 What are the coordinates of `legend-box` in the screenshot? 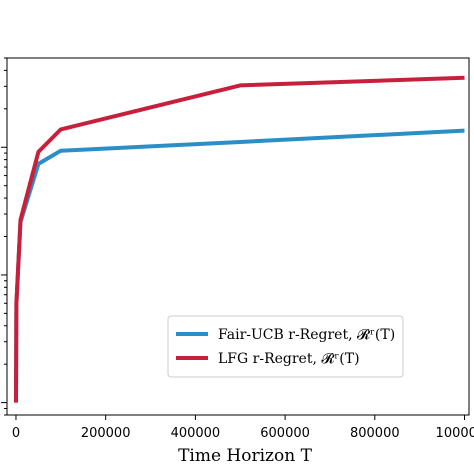 It's located at (285, 346).